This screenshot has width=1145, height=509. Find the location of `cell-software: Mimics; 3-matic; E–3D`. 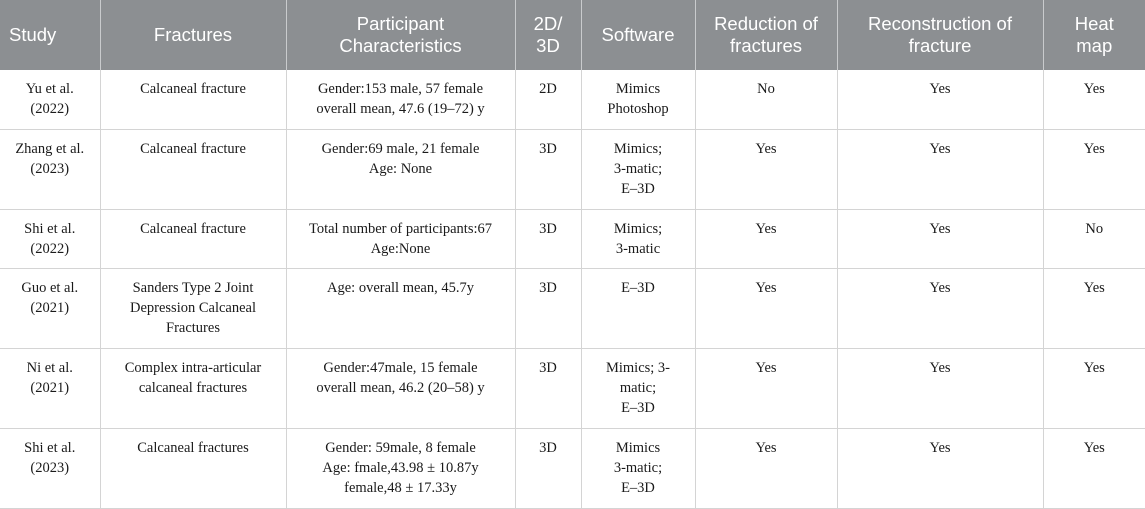

cell-software: Mimics; 3-matic; E–3D is located at coordinates (638, 169).